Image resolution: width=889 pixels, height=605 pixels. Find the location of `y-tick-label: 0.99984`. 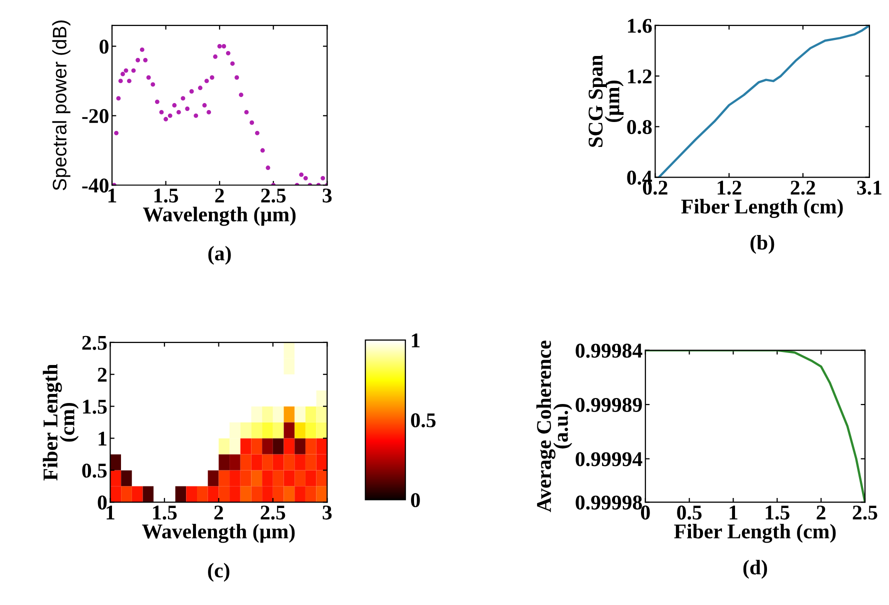

y-tick-label: 0.99984 is located at coordinates (609, 351).